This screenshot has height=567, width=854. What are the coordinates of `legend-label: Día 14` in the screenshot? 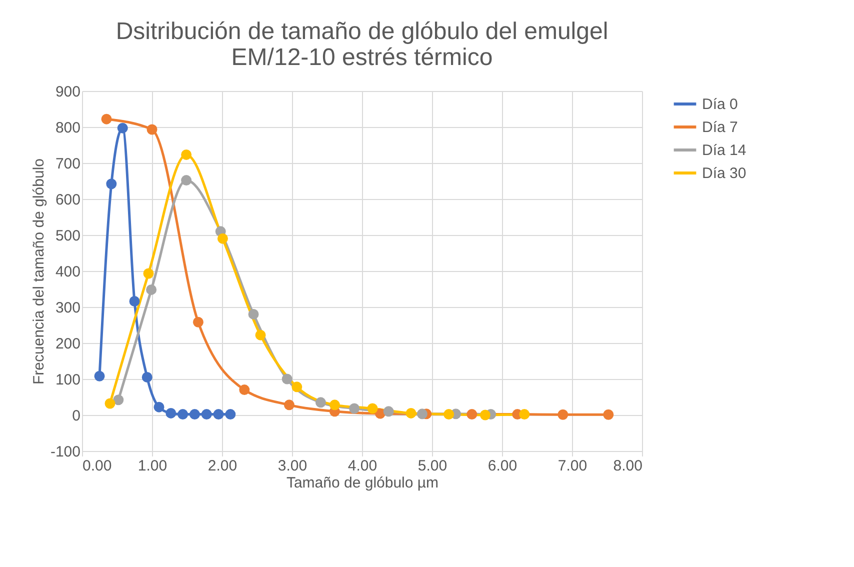 It's located at (724, 150).